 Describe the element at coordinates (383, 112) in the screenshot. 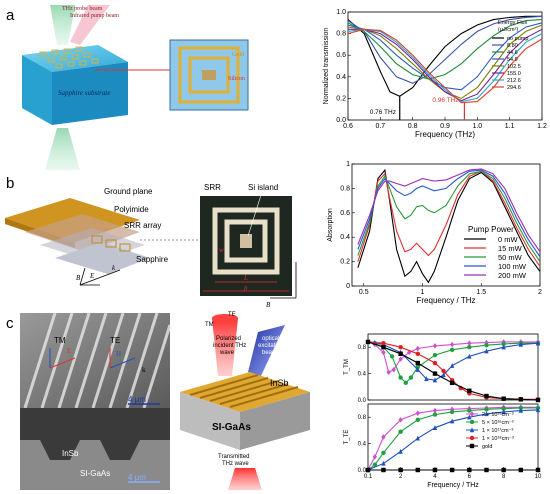

I see `annotation-label: 0.76 THz` at that location.